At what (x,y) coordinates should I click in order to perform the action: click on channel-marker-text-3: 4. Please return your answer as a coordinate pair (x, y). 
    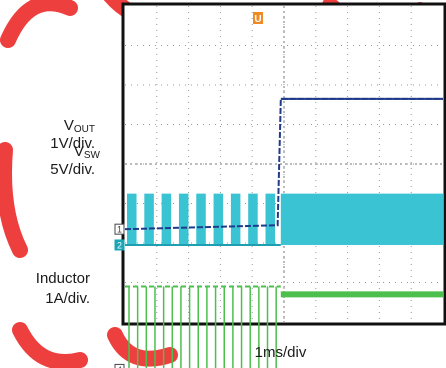
    Looking at the image, I should click on (119, 366).